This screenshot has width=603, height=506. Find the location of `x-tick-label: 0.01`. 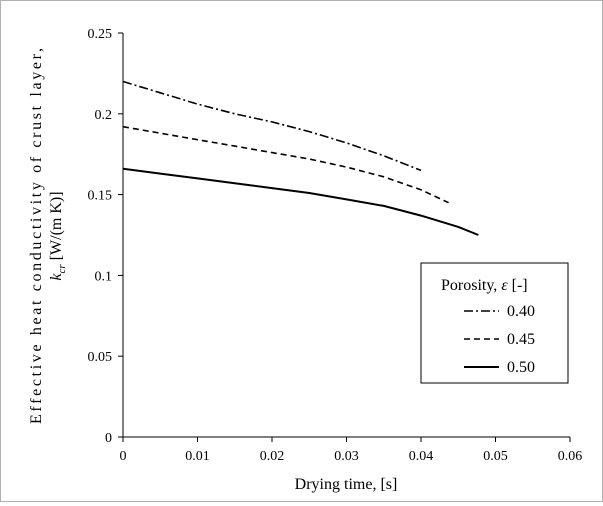

x-tick-label: 0.01 is located at coordinates (197, 456).